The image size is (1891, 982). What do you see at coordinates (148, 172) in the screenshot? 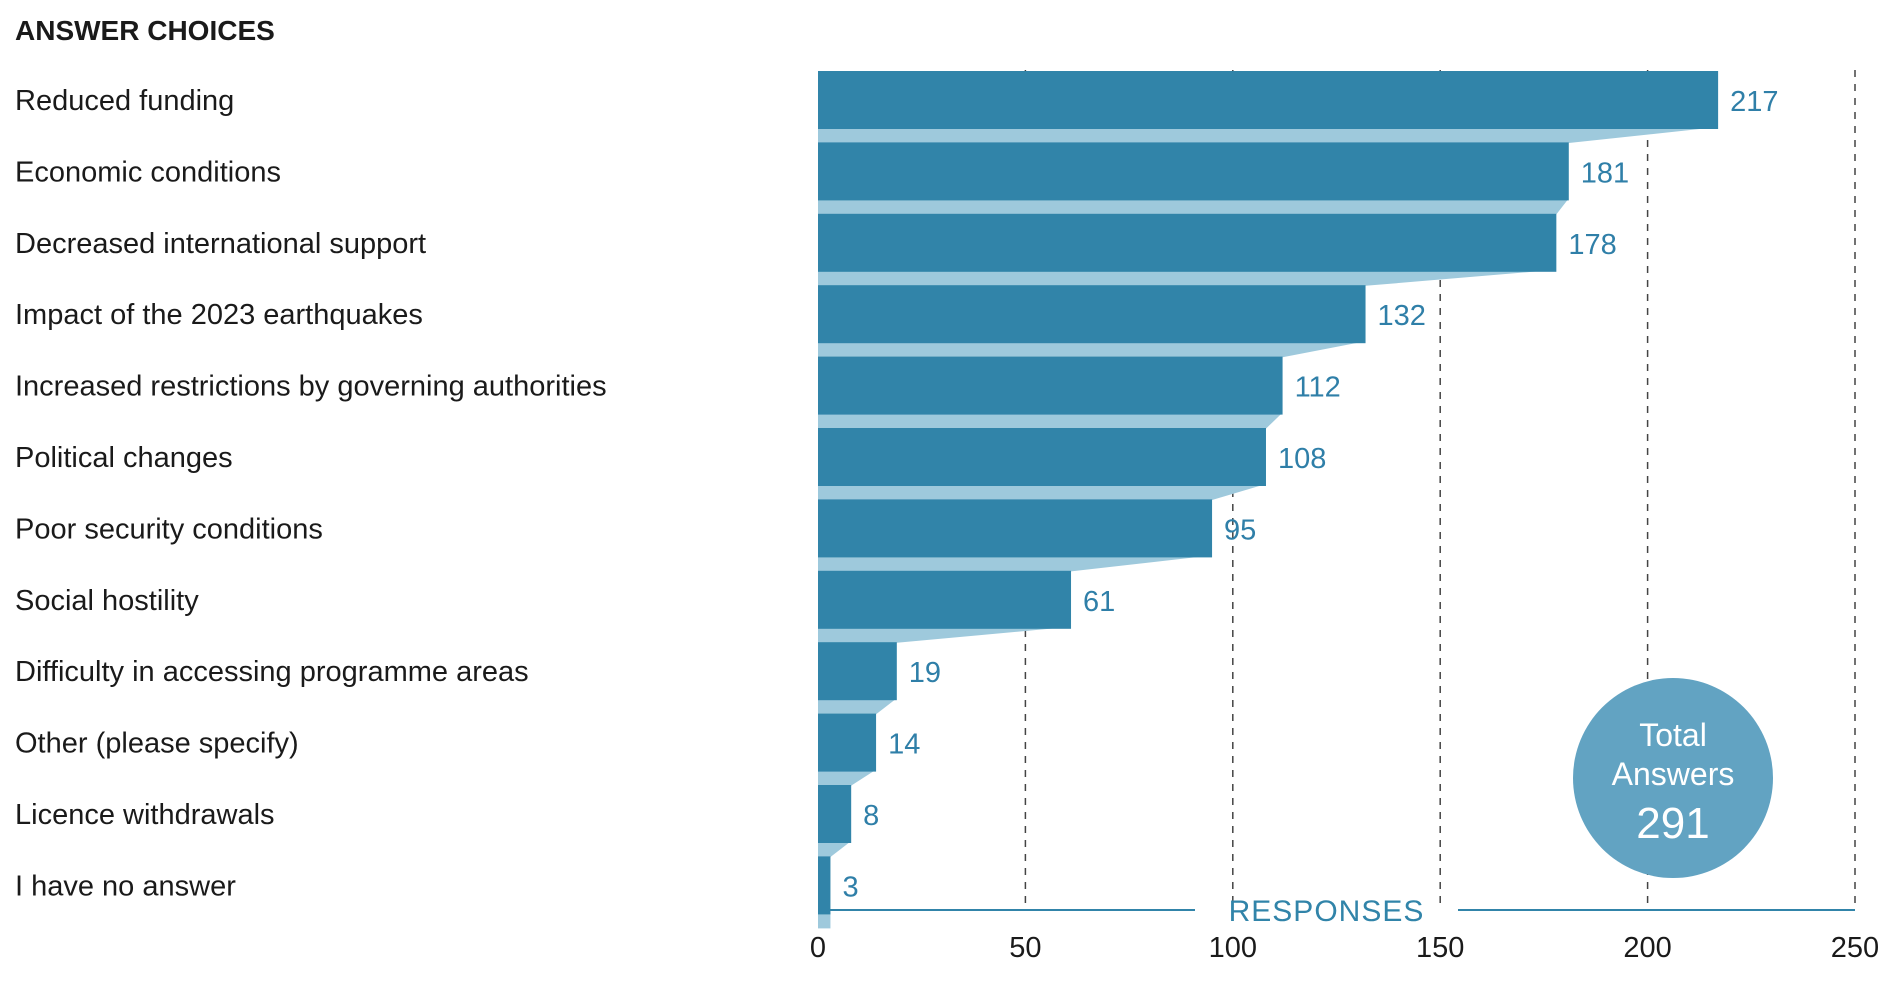
I see `category-label: Economic conditions` at bounding box center [148, 172].